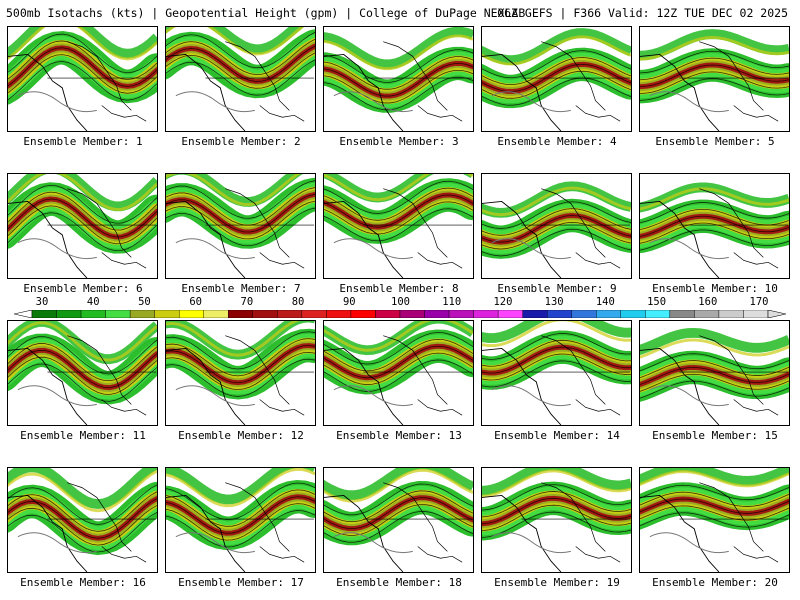 Image resolution: width=800 pixels, height=600 pixels. What do you see at coordinates (708, 302) in the screenshot?
I see `colorbar-tick-label: 160` at bounding box center [708, 302].